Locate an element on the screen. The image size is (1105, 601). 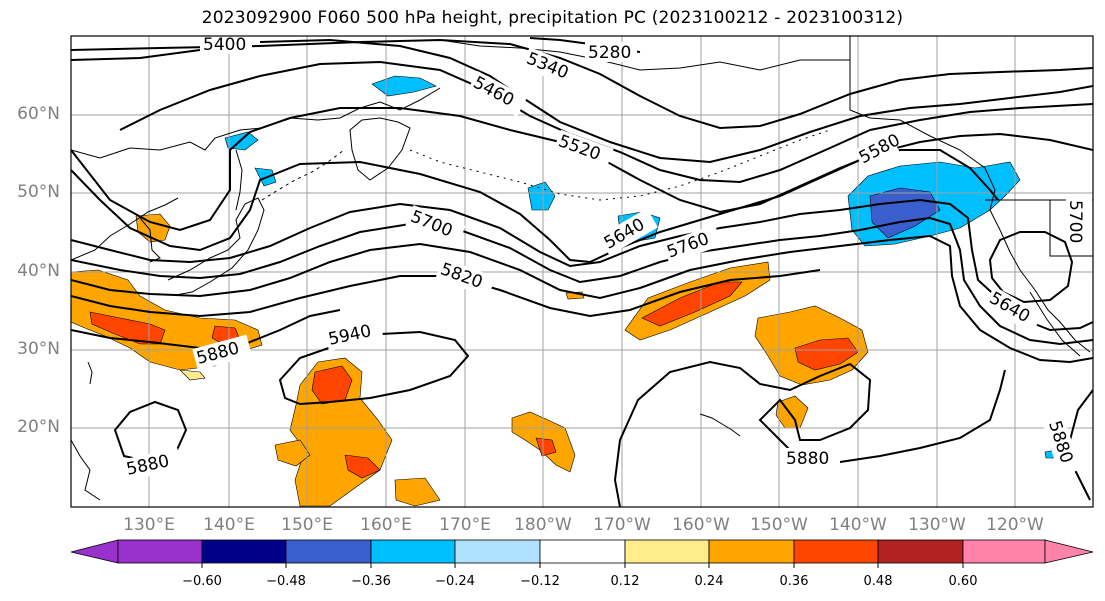
precip-area-dateline-core is located at coordinates (546, 447).